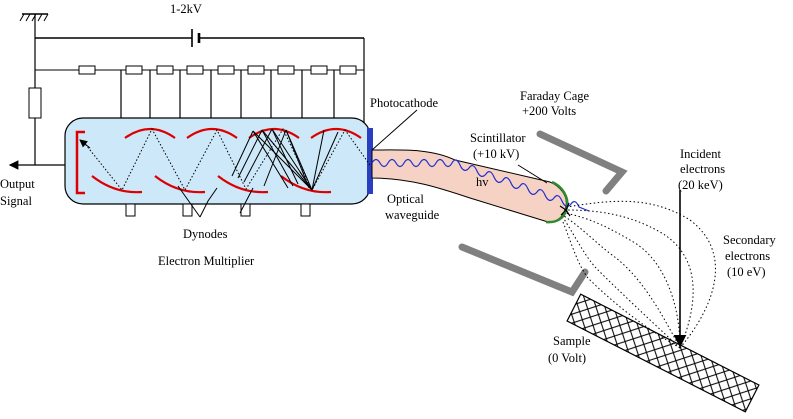 The height and width of the screenshot is (419, 793). Describe the element at coordinates (17, 184) in the screenshot. I see `output-label-1: Output` at that location.